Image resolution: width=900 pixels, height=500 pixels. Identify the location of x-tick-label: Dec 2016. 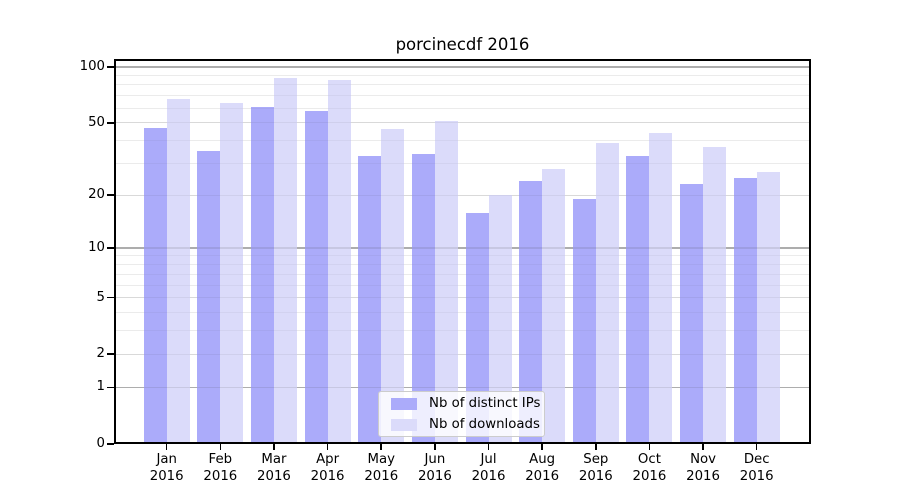
(756, 468).